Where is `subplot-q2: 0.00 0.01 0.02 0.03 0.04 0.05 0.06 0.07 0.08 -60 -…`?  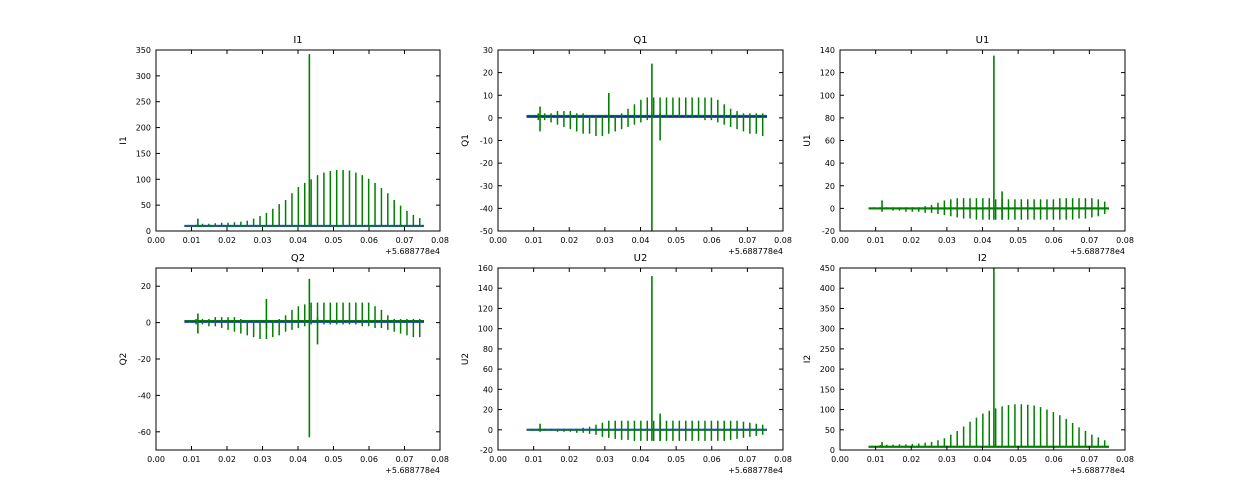 subplot-q2: 0.00 0.01 0.02 0.03 0.04 0.05 0.06 0.07 0.08 -60 -… is located at coordinates (284, 364).